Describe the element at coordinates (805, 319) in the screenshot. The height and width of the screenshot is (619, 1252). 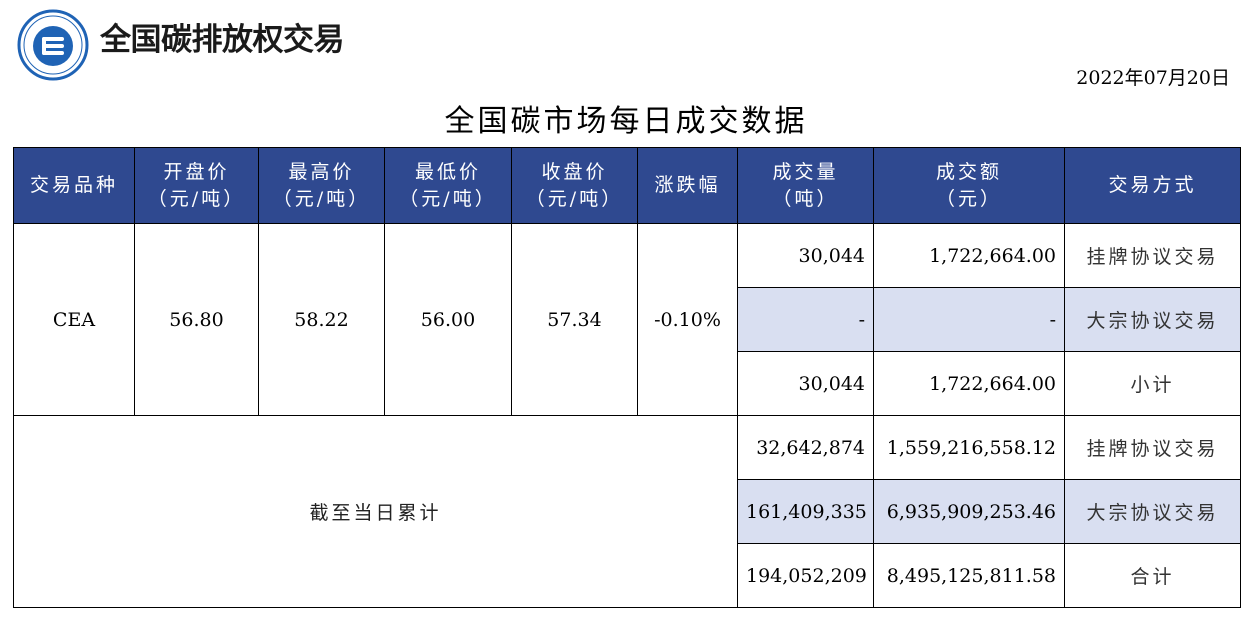
I see `cell-volume: -` at that location.